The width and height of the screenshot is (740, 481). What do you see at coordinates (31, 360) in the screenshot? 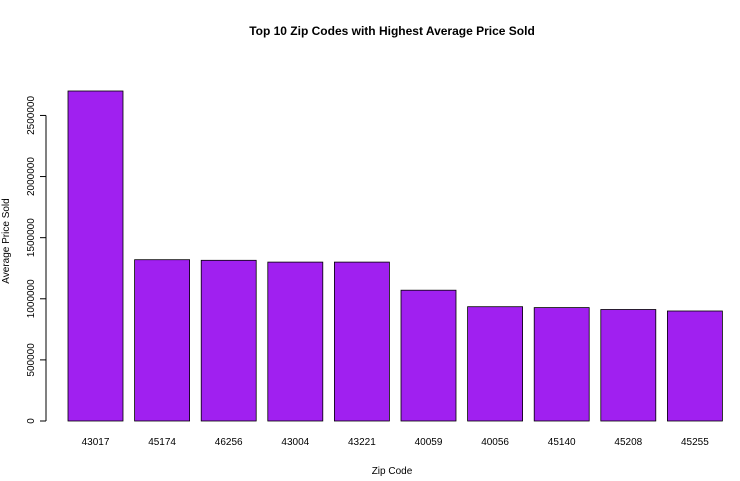
I see `y-tick-label: 500000` at bounding box center [31, 360].